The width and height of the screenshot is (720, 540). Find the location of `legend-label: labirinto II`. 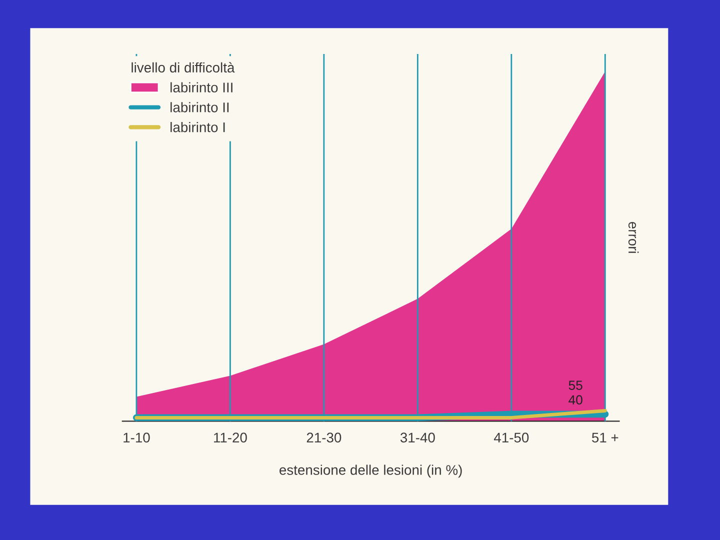

legend-label: labirinto II is located at coordinates (199, 107).